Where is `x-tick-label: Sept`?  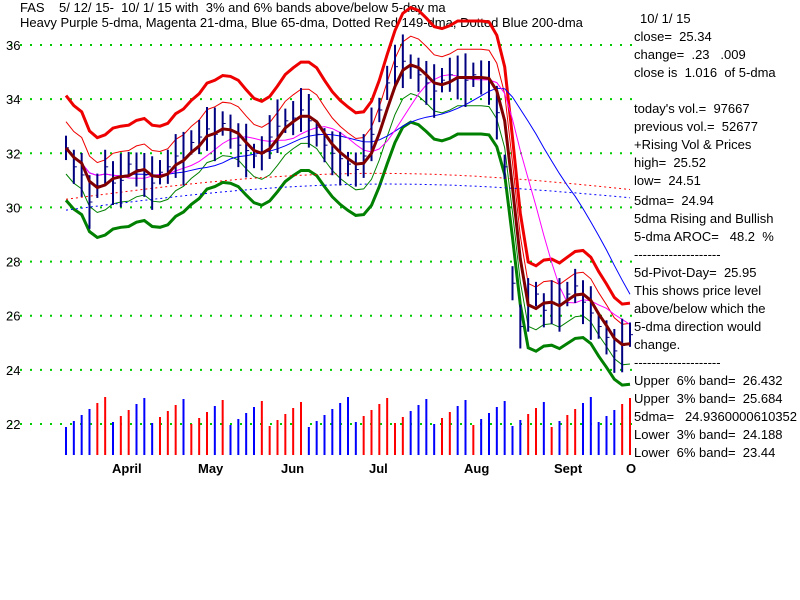
x-tick-label: Sept is located at coordinates (568, 468).